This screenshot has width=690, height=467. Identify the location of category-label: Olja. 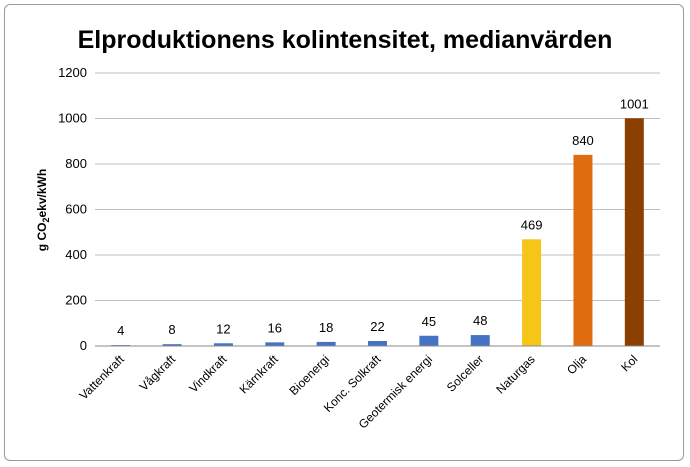
(576, 364).